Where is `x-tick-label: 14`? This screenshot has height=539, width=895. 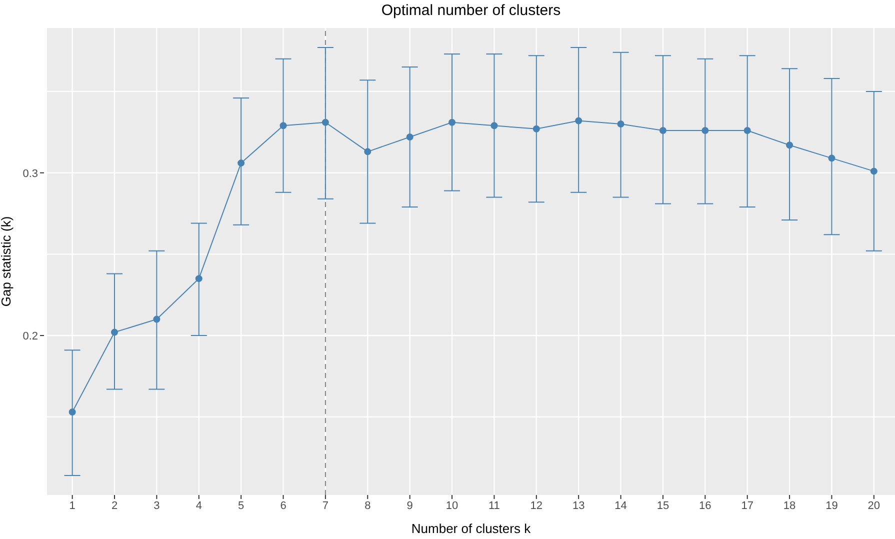 x-tick-label: 14 is located at coordinates (620, 506).